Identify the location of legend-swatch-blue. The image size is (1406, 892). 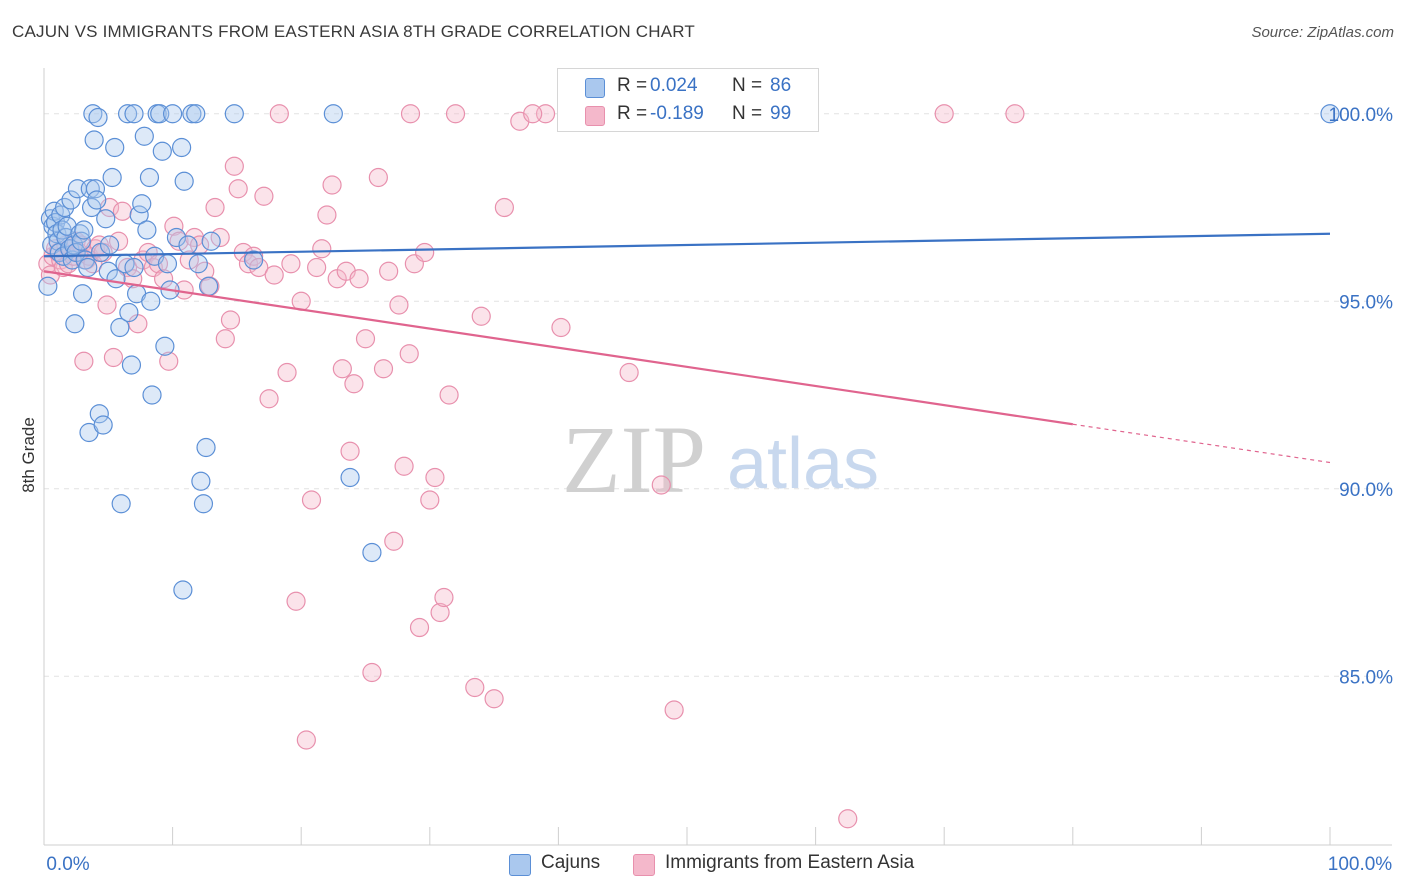
(595, 88).